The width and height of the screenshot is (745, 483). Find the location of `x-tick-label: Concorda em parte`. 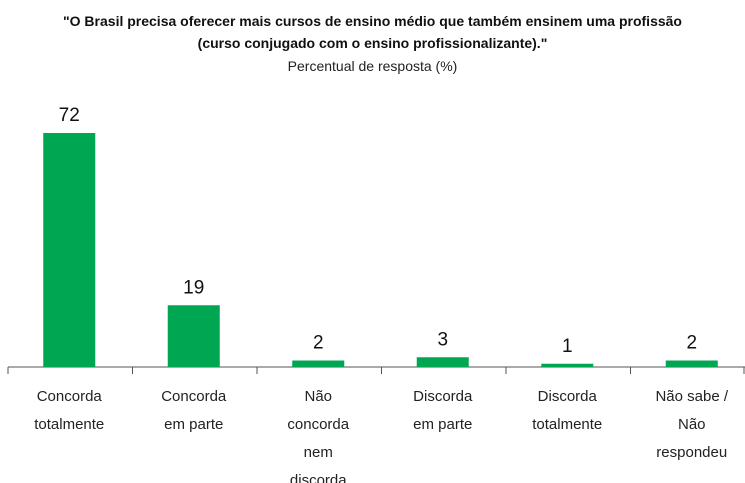

x-tick-label: Concorda em parte is located at coordinates (194, 410).